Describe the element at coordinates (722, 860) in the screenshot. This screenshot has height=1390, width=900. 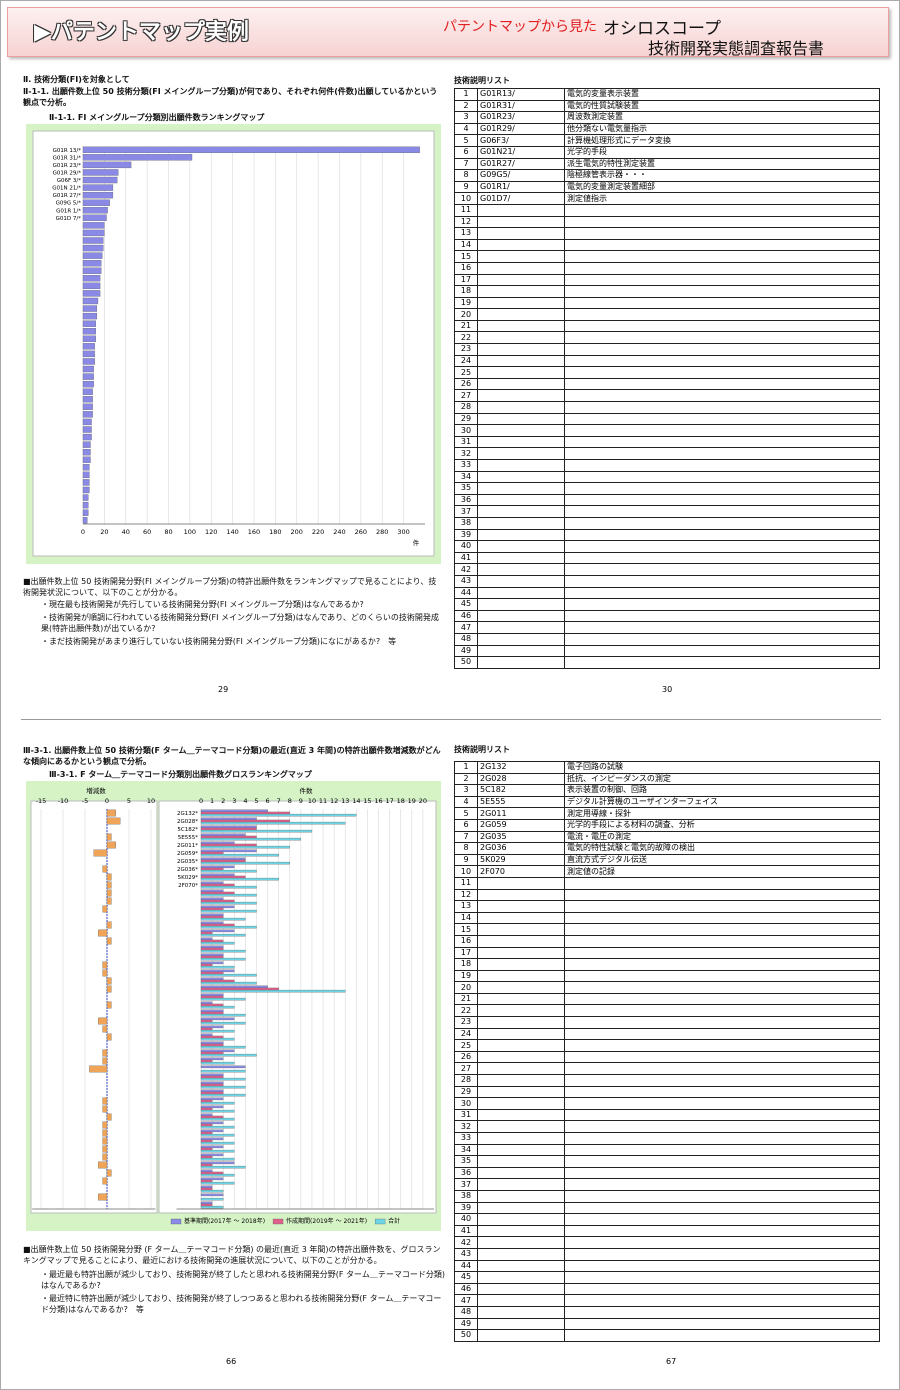
I see `table-cell: 直流方式デジタル伝送` at that location.